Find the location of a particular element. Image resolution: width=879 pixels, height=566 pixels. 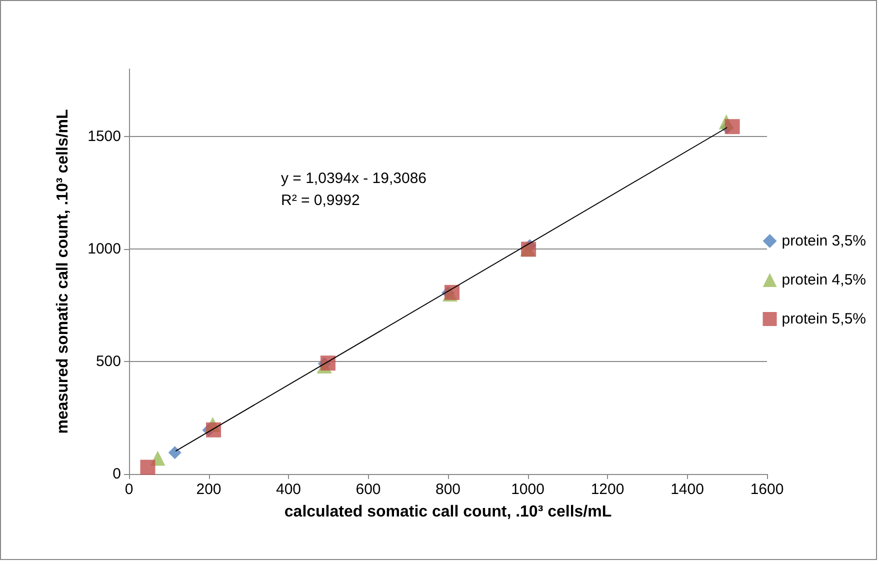

legend-label: protein 3,5% is located at coordinates (824, 241).